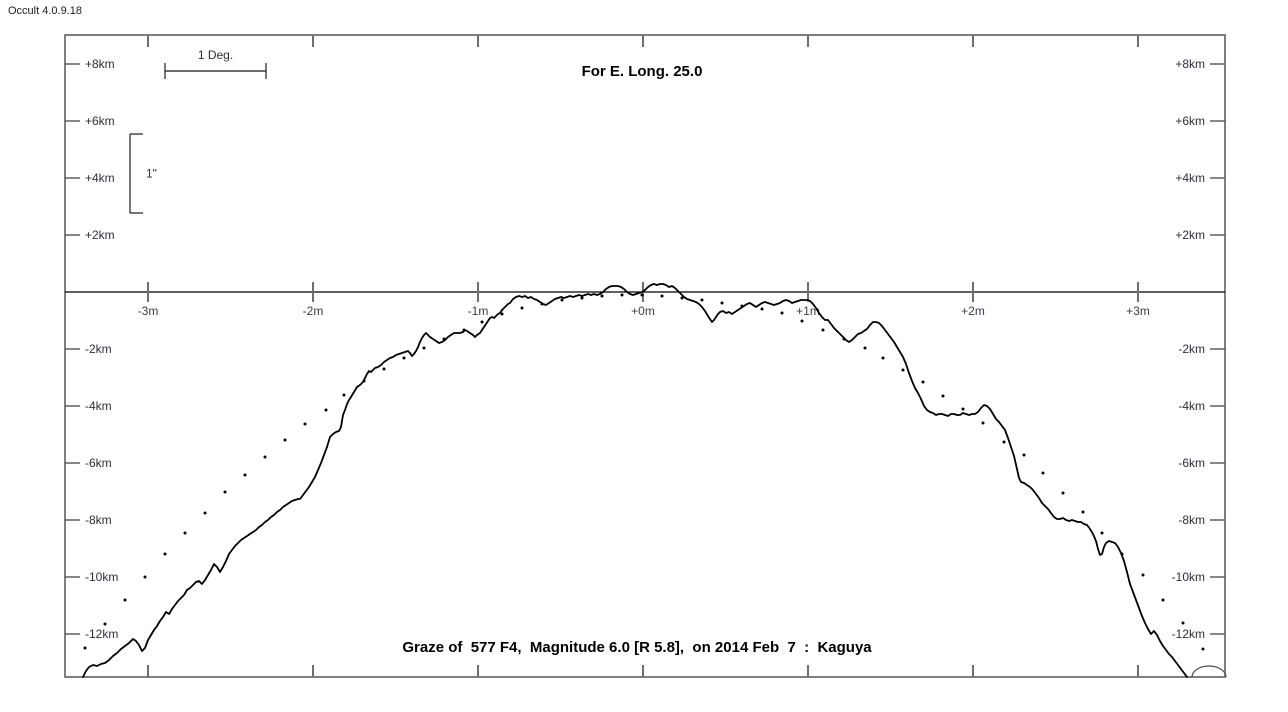 Image resolution: width=1288 pixels, height=712 pixels. What do you see at coordinates (98, 349) in the screenshot?
I see `left-axis-tick-label: -2km` at bounding box center [98, 349].